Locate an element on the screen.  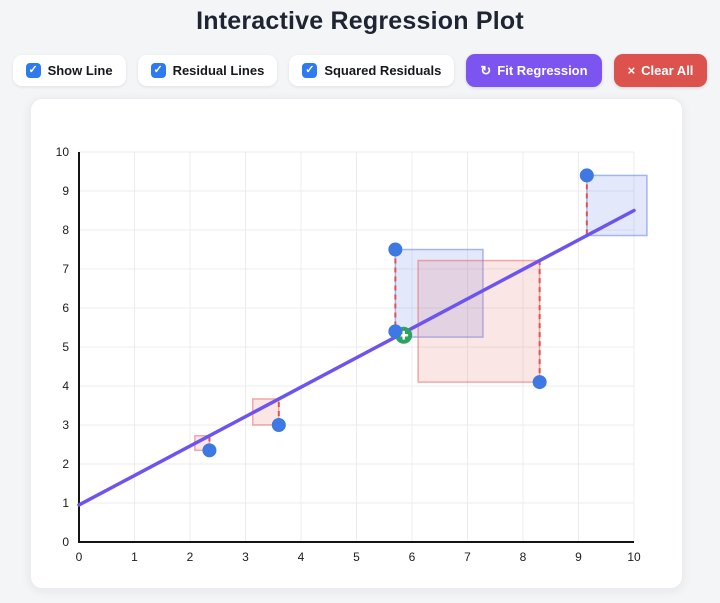
toggle-show-line: ✓ Show Line is located at coordinates (69, 70).